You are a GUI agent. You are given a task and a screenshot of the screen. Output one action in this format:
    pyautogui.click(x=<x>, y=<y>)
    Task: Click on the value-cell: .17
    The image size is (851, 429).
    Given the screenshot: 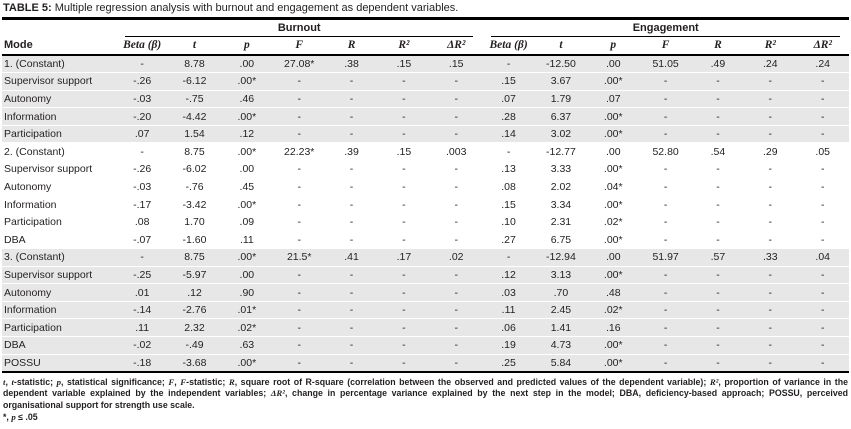 What is the action you would take?
    pyautogui.click(x=404, y=257)
    